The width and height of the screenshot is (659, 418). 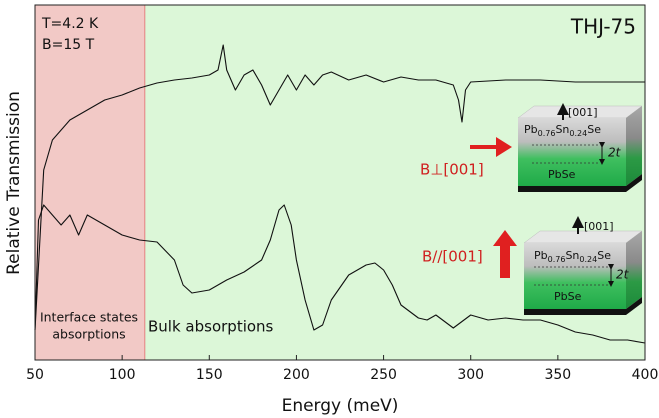 What do you see at coordinates (68, 45) in the screenshot?
I see `annotation: B=15 T` at bounding box center [68, 45].